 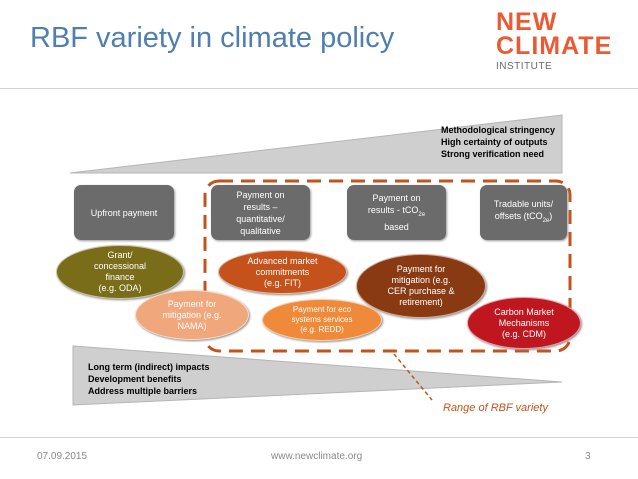 What do you see at coordinates (282, 260) in the screenshot?
I see `amc-line-1: Advanced market` at bounding box center [282, 260].